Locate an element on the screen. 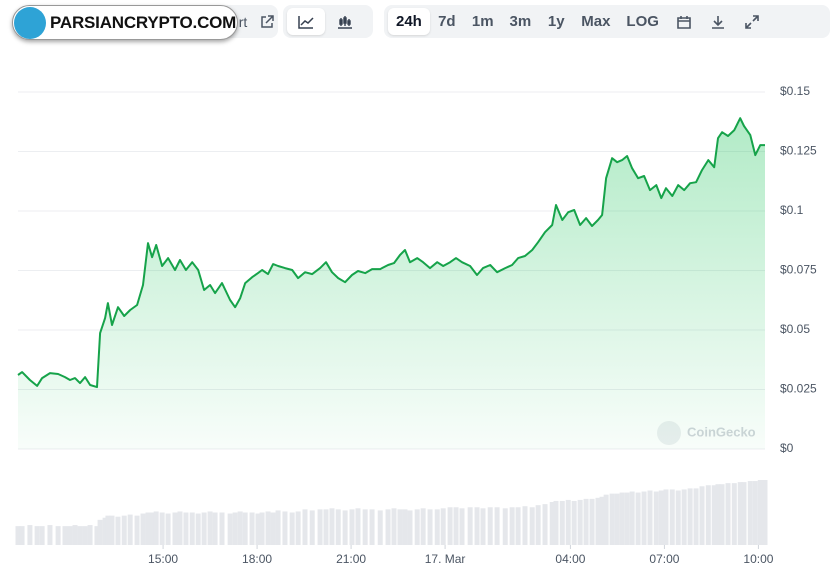  x-tick-label: 18:00 is located at coordinates (257, 559).